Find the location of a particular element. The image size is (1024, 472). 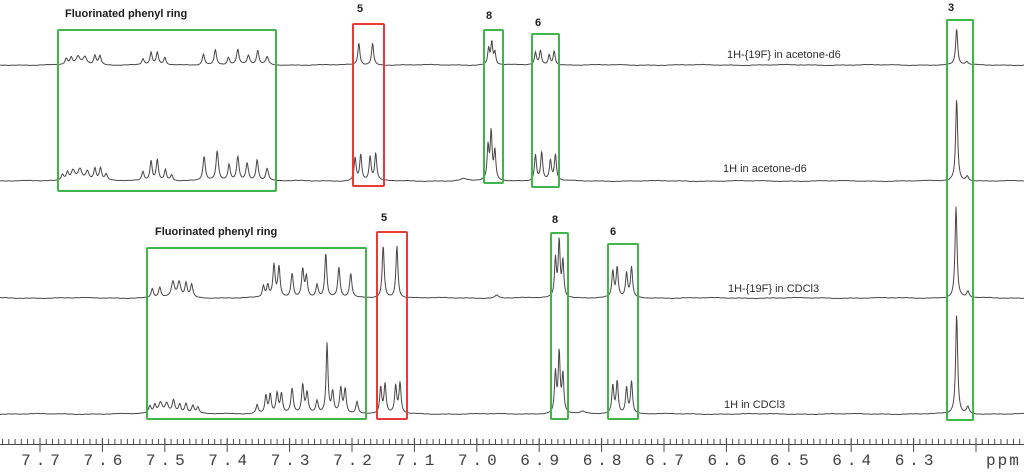

trace-label-2: 1H in acetone-d6 is located at coordinates (765, 169).